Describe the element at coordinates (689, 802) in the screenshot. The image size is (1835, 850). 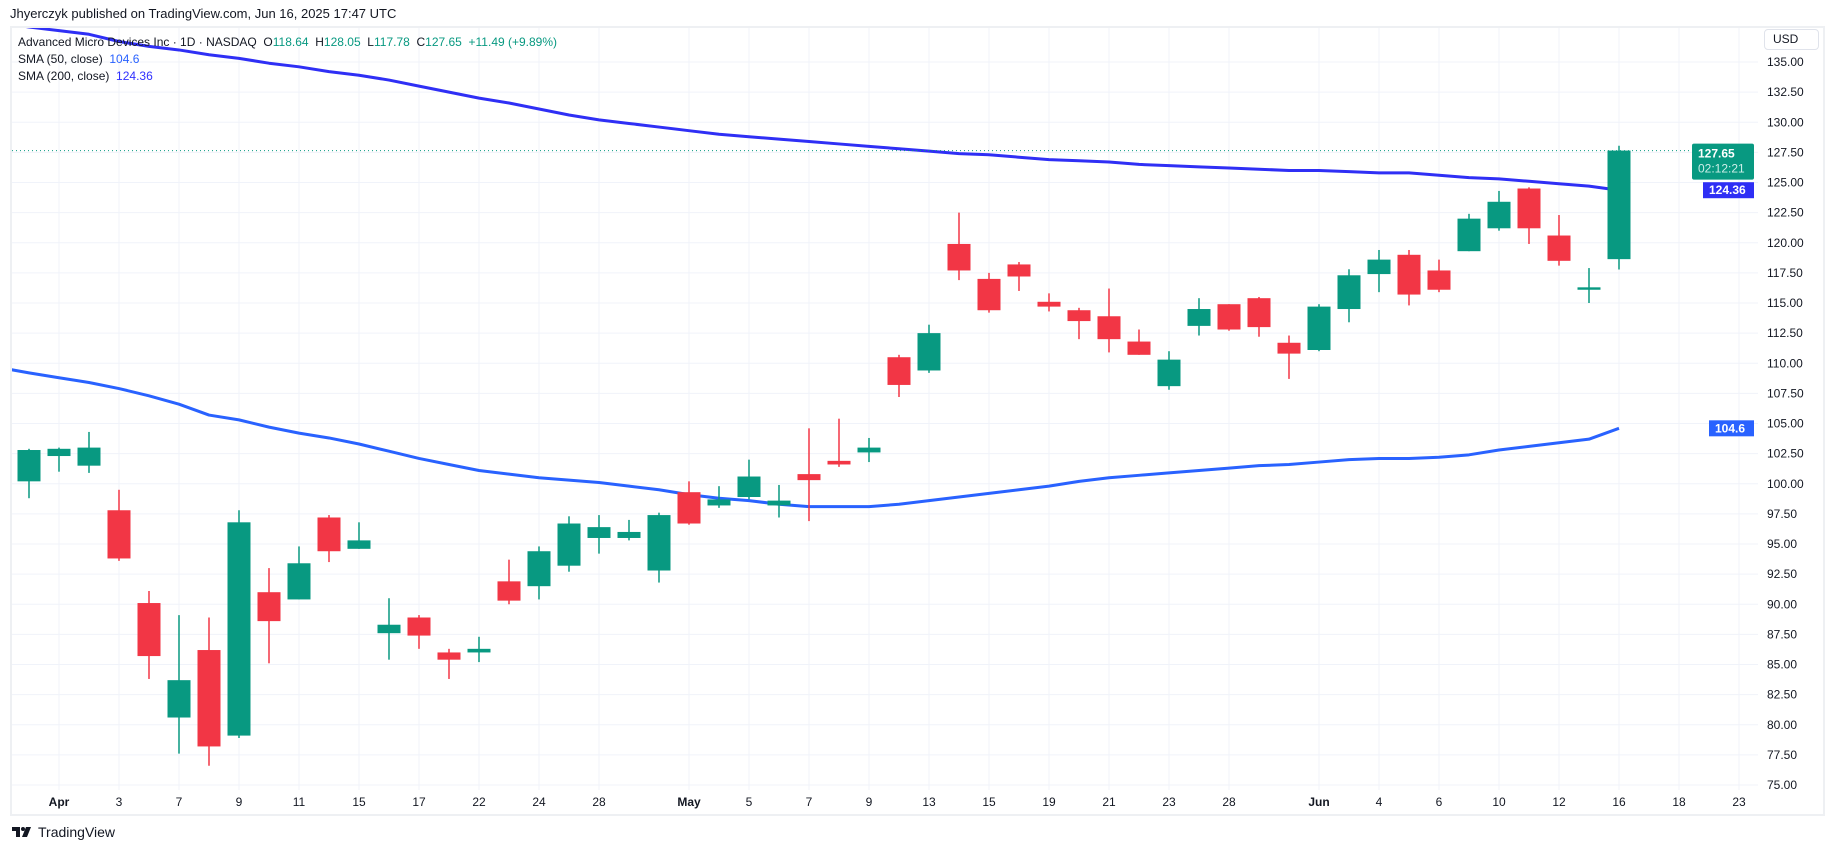
I see `time-tick-label: May` at that location.